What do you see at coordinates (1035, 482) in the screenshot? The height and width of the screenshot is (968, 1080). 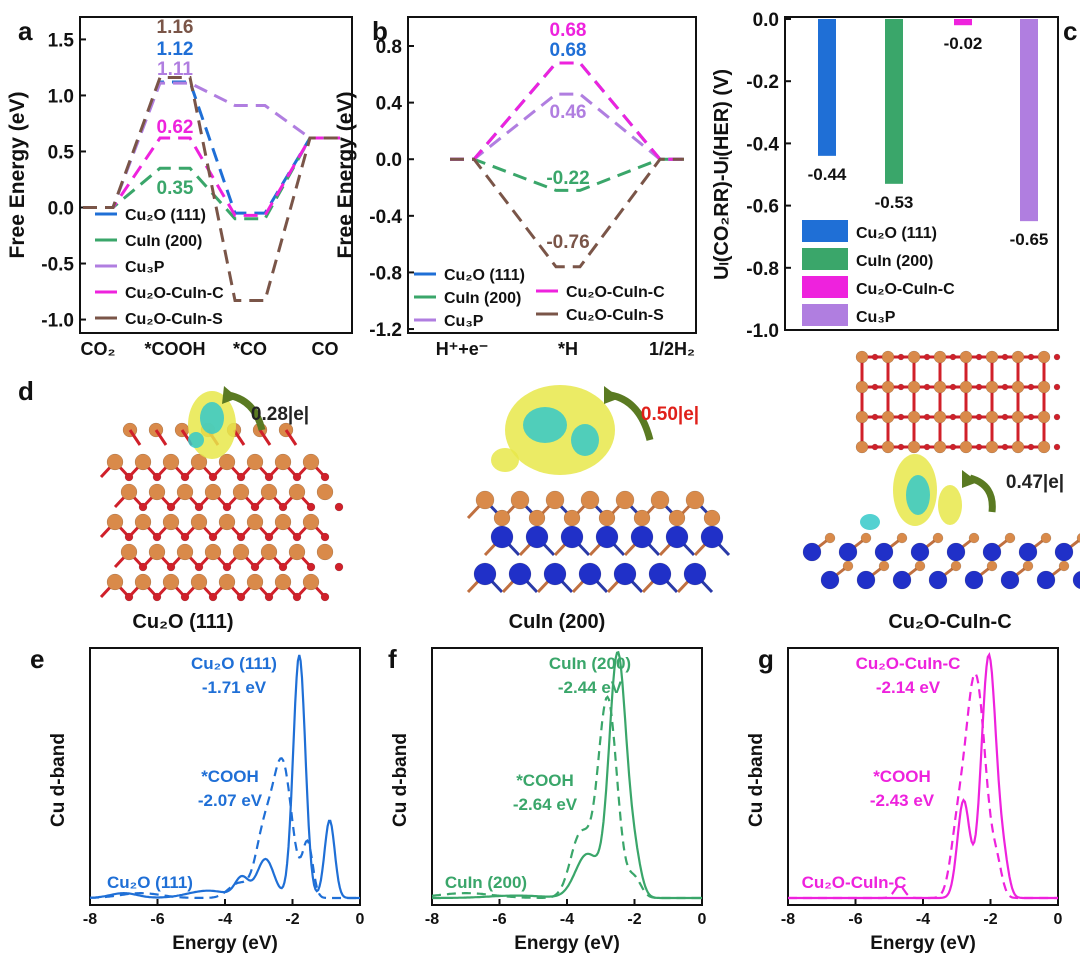 I see `charge-transfer-label: 0.47|e|` at bounding box center [1035, 482].